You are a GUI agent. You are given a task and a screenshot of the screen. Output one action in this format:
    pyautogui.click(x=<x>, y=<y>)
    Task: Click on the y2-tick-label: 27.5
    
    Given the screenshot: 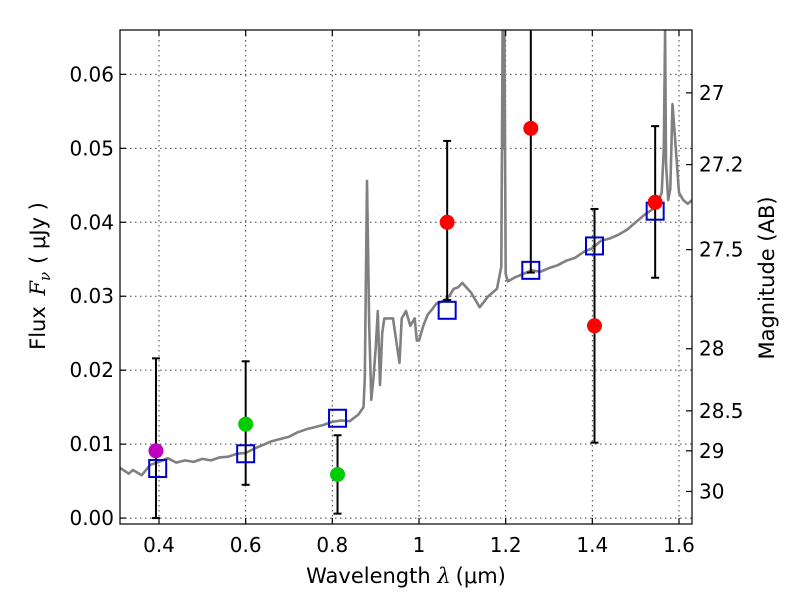 What is the action you would take?
    pyautogui.click(x=721, y=250)
    